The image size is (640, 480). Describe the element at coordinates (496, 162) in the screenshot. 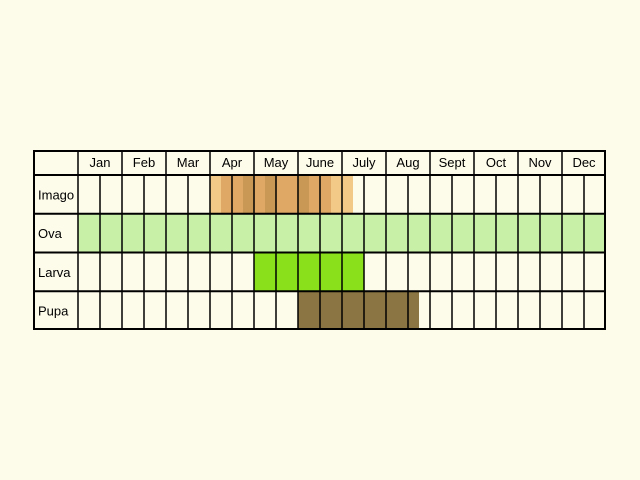

I see `month-header: Oct` at that location.